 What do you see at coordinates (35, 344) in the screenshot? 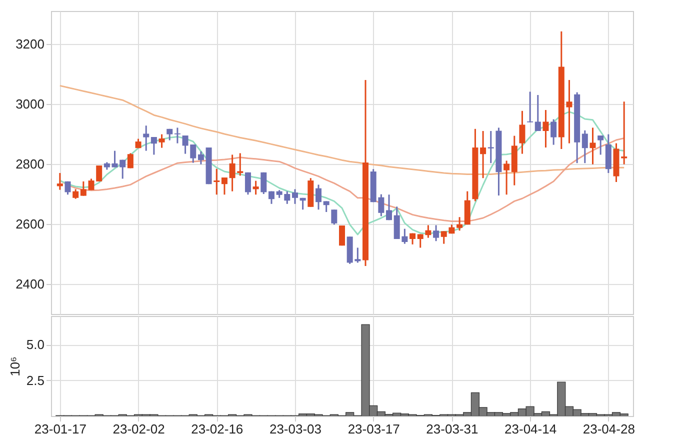
I see `y-tick-label: 5.0` at bounding box center [35, 344].